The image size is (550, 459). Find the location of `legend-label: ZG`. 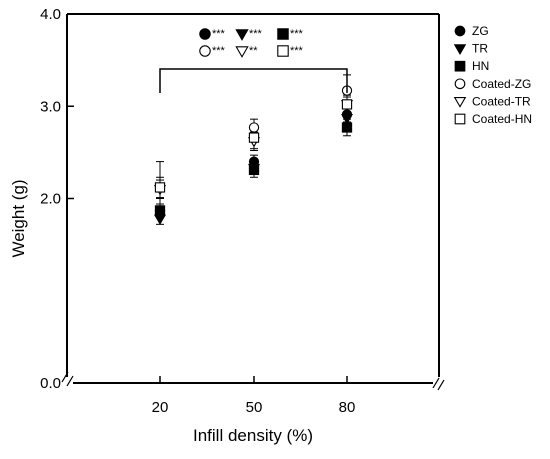

legend-label: ZG is located at coordinates (480, 31).